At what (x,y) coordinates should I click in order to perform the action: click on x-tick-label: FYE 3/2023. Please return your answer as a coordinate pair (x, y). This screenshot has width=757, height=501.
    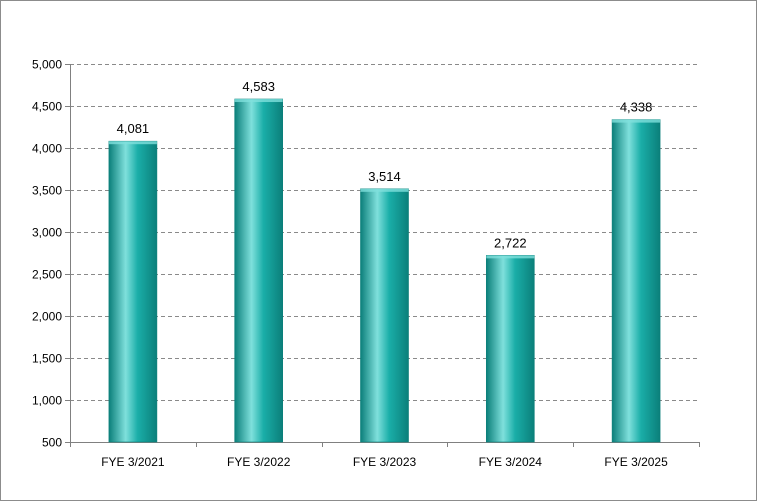
    Looking at the image, I should click on (385, 462).